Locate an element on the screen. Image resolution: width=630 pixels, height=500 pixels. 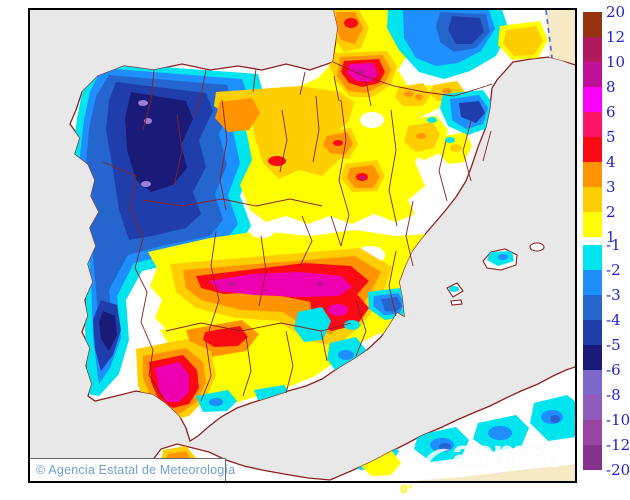
legend-value-label: -6 is located at coordinates (613, 370).